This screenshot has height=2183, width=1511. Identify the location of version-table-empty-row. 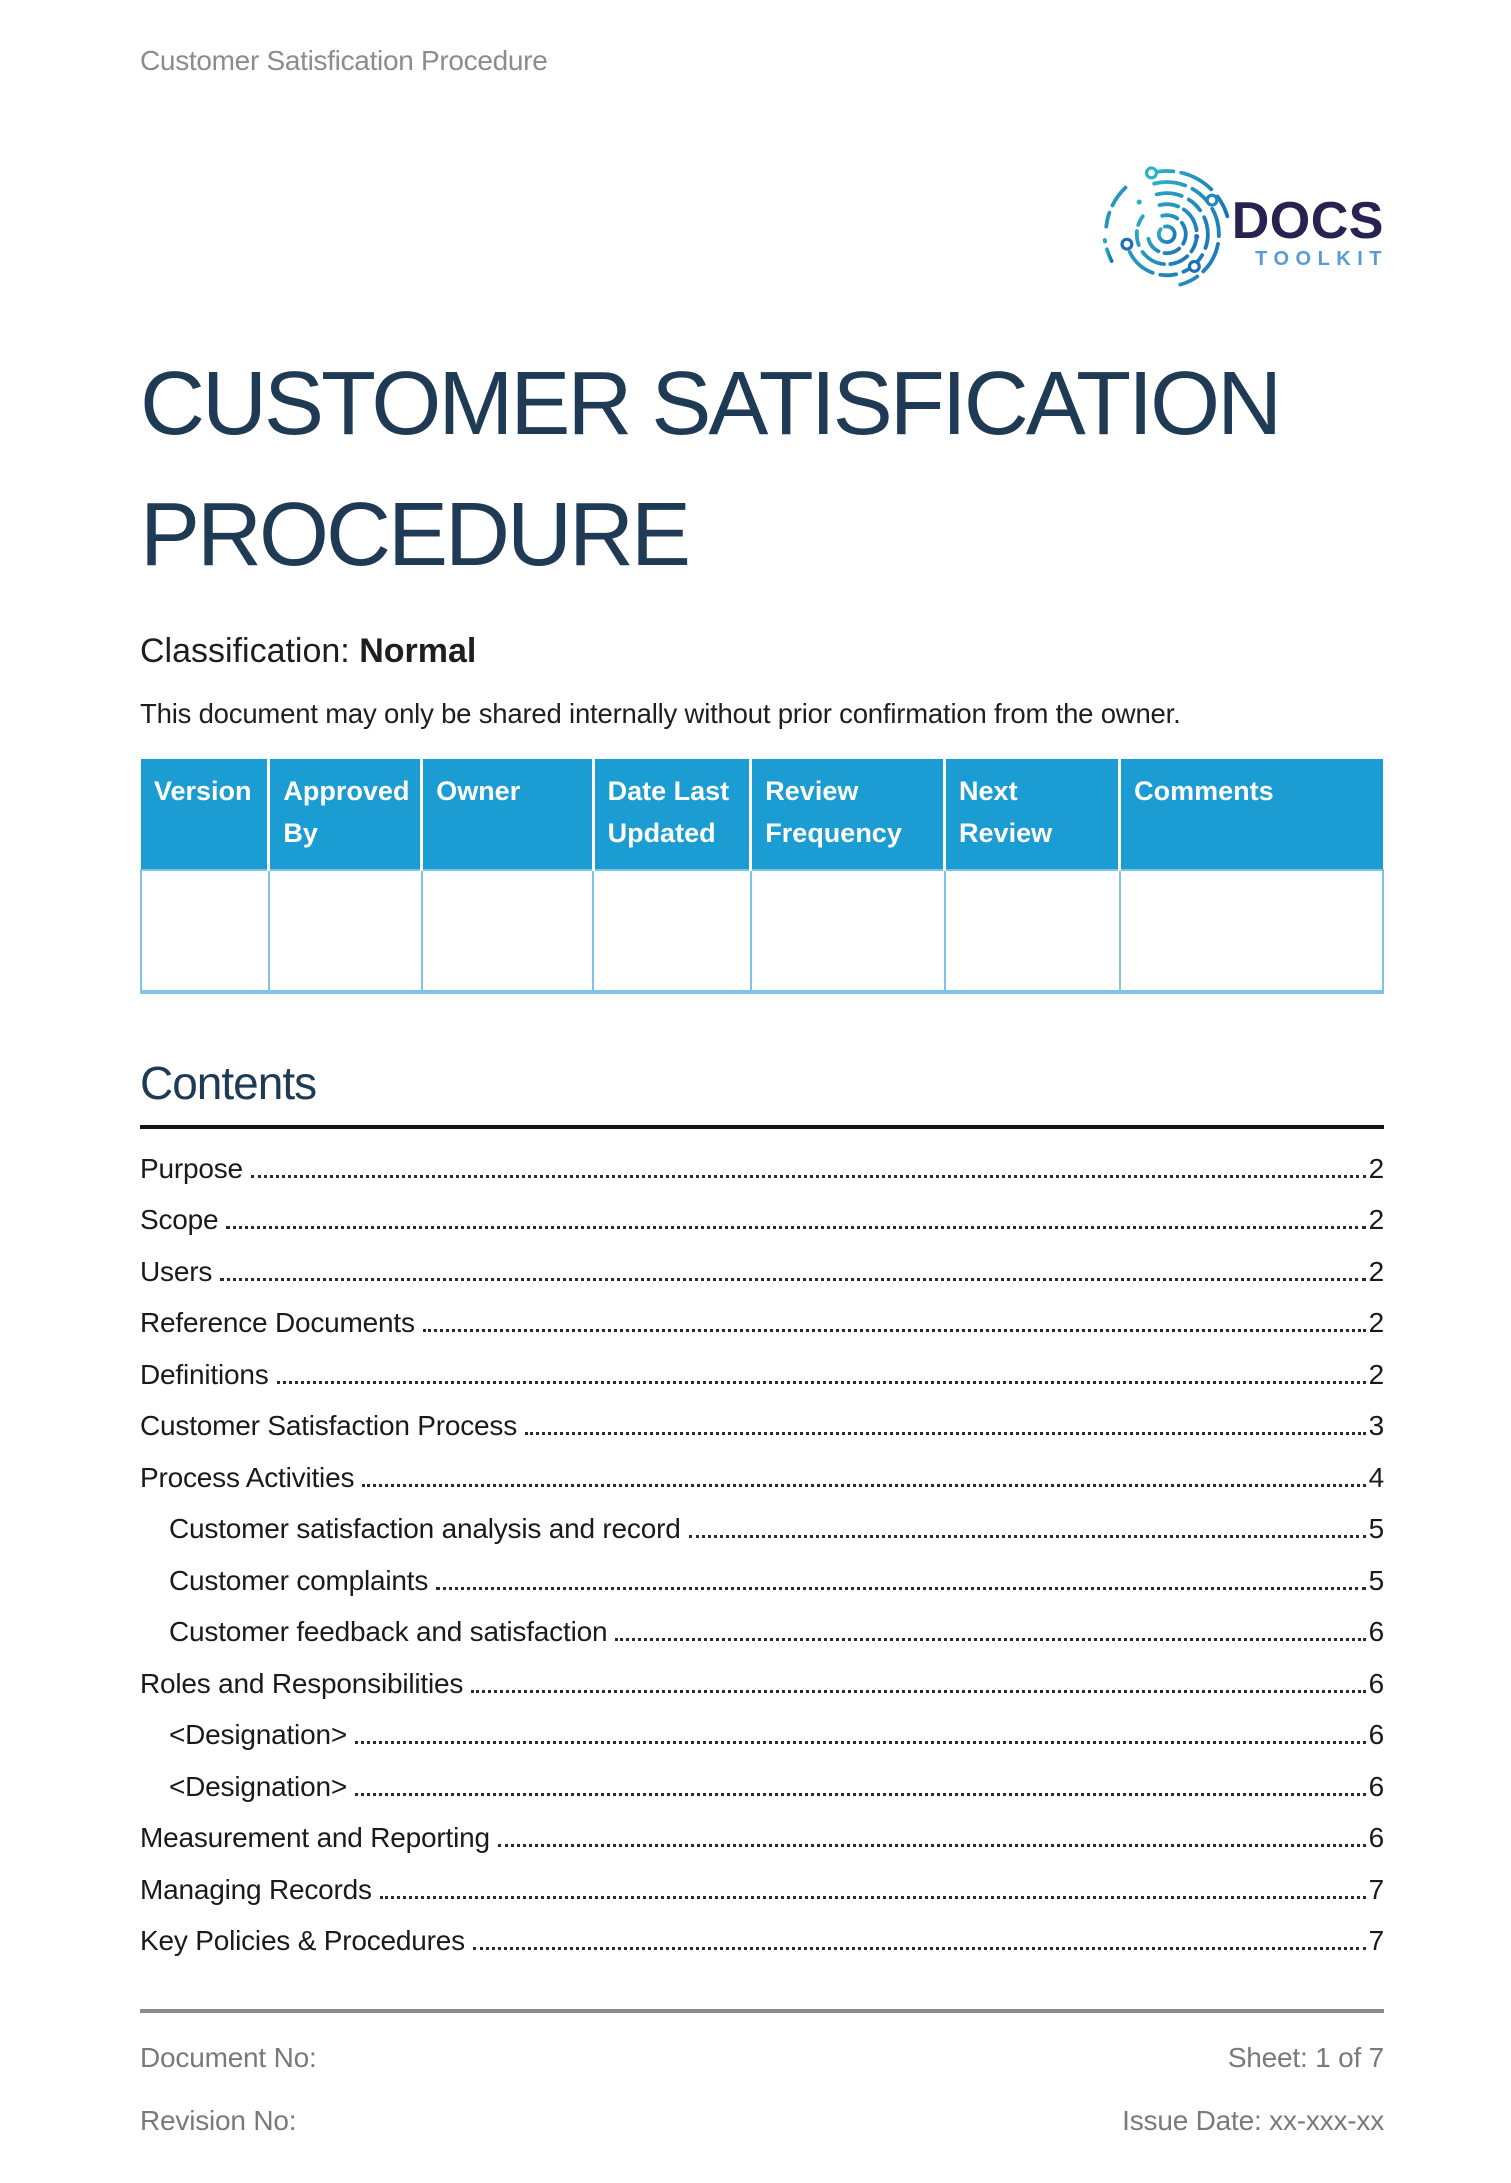
(762, 931).